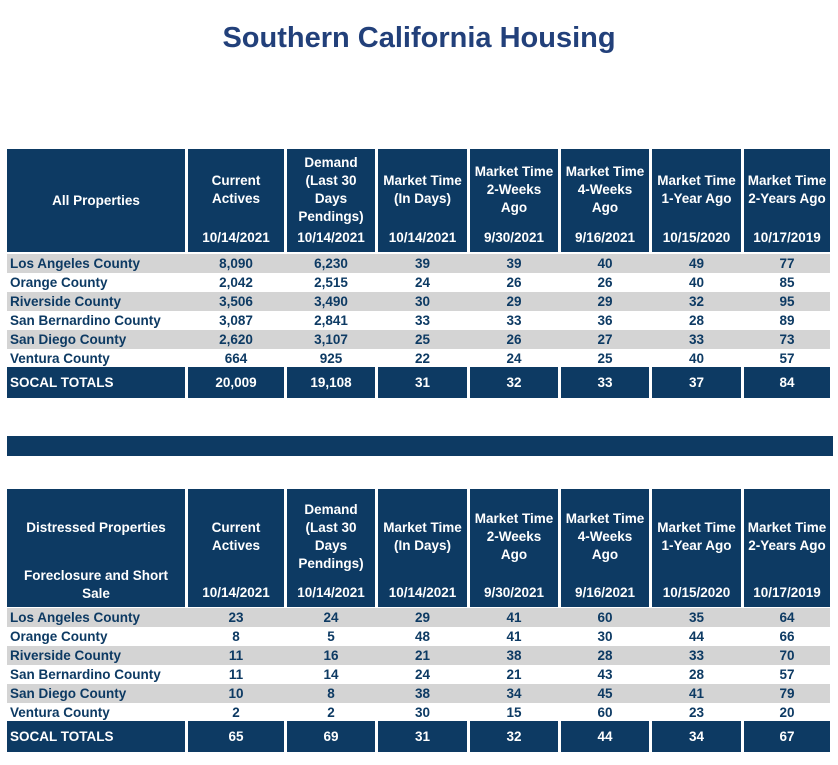 The image size is (838, 765). Describe the element at coordinates (236, 339) in the screenshot. I see `table-cell: 2,620` at that location.